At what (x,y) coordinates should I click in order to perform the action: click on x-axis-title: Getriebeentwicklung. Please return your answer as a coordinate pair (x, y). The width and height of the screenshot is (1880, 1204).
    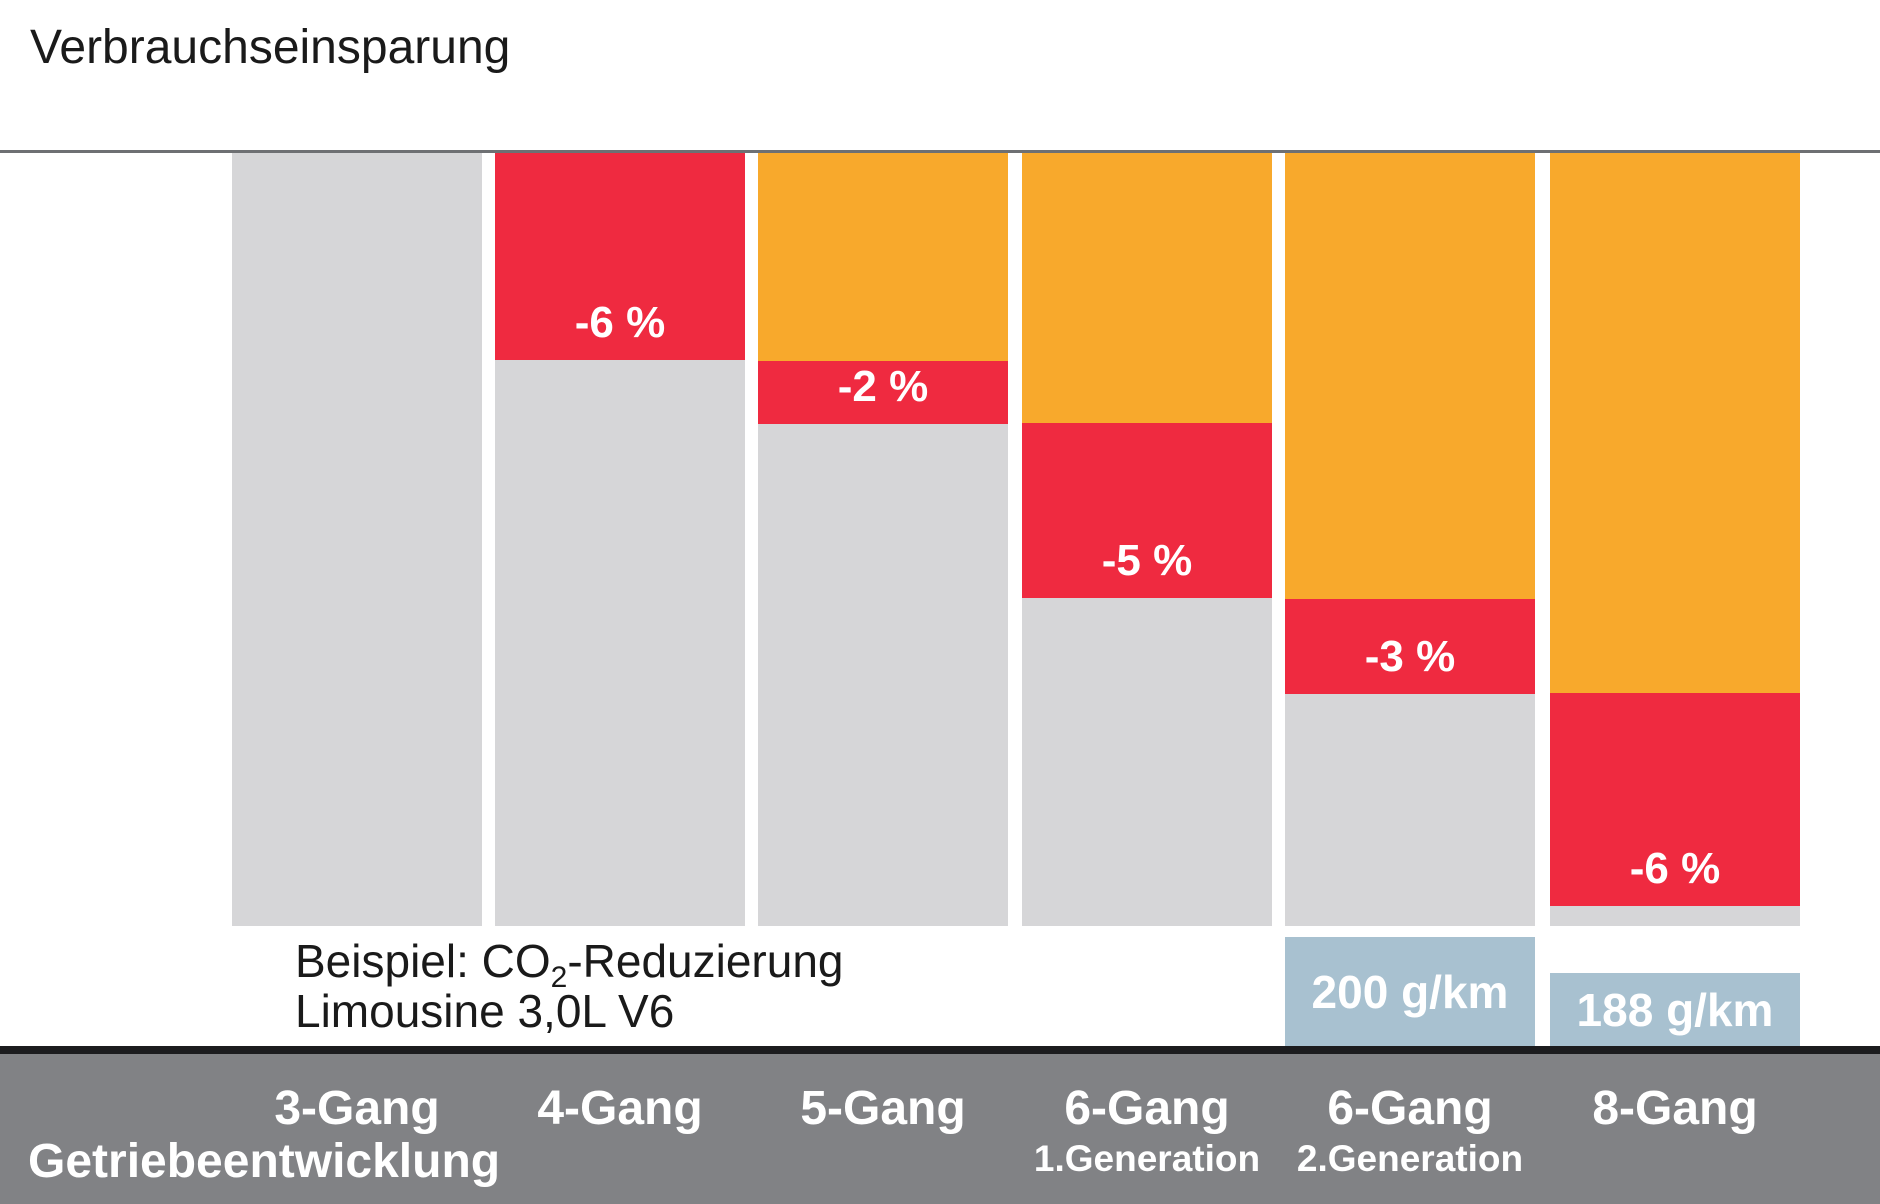
    Looking at the image, I should click on (264, 1161).